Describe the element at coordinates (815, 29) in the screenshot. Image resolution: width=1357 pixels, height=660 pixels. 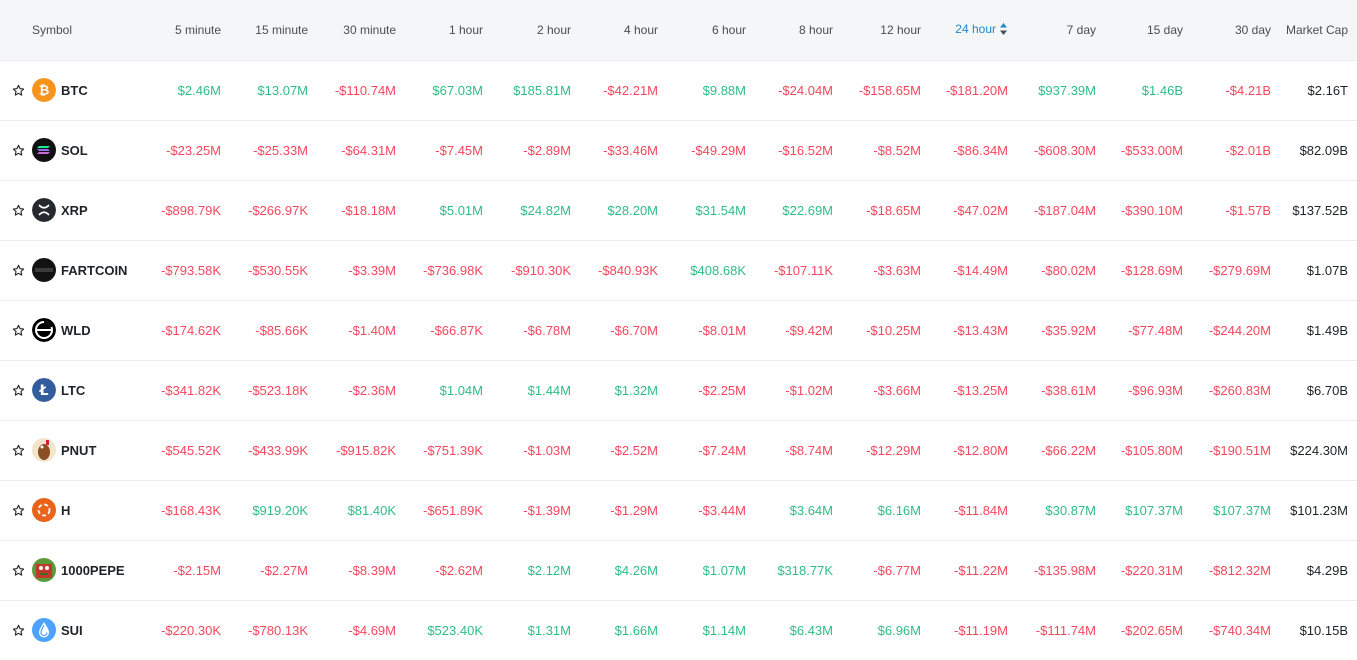
I see `period-header-label: 8 hour` at that location.